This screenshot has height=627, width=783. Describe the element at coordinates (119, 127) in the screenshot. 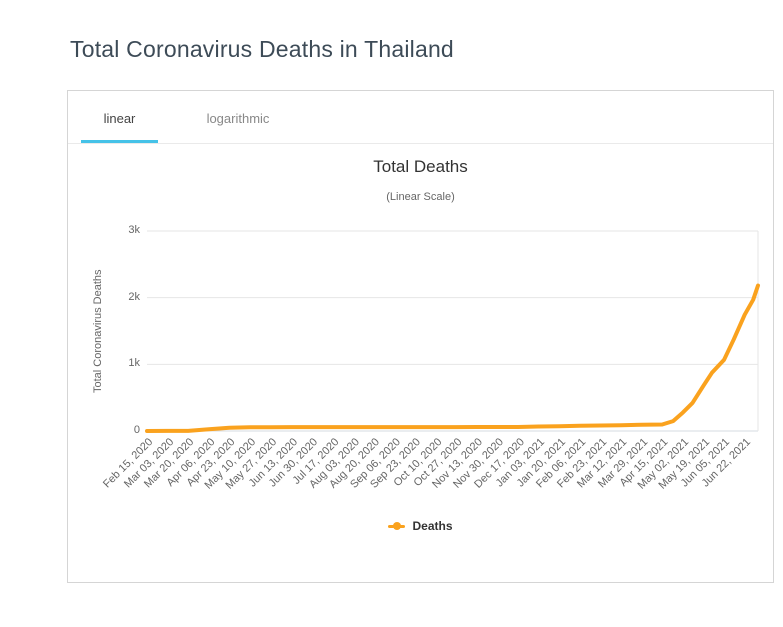

I see `tab-linear: linear` at that location.